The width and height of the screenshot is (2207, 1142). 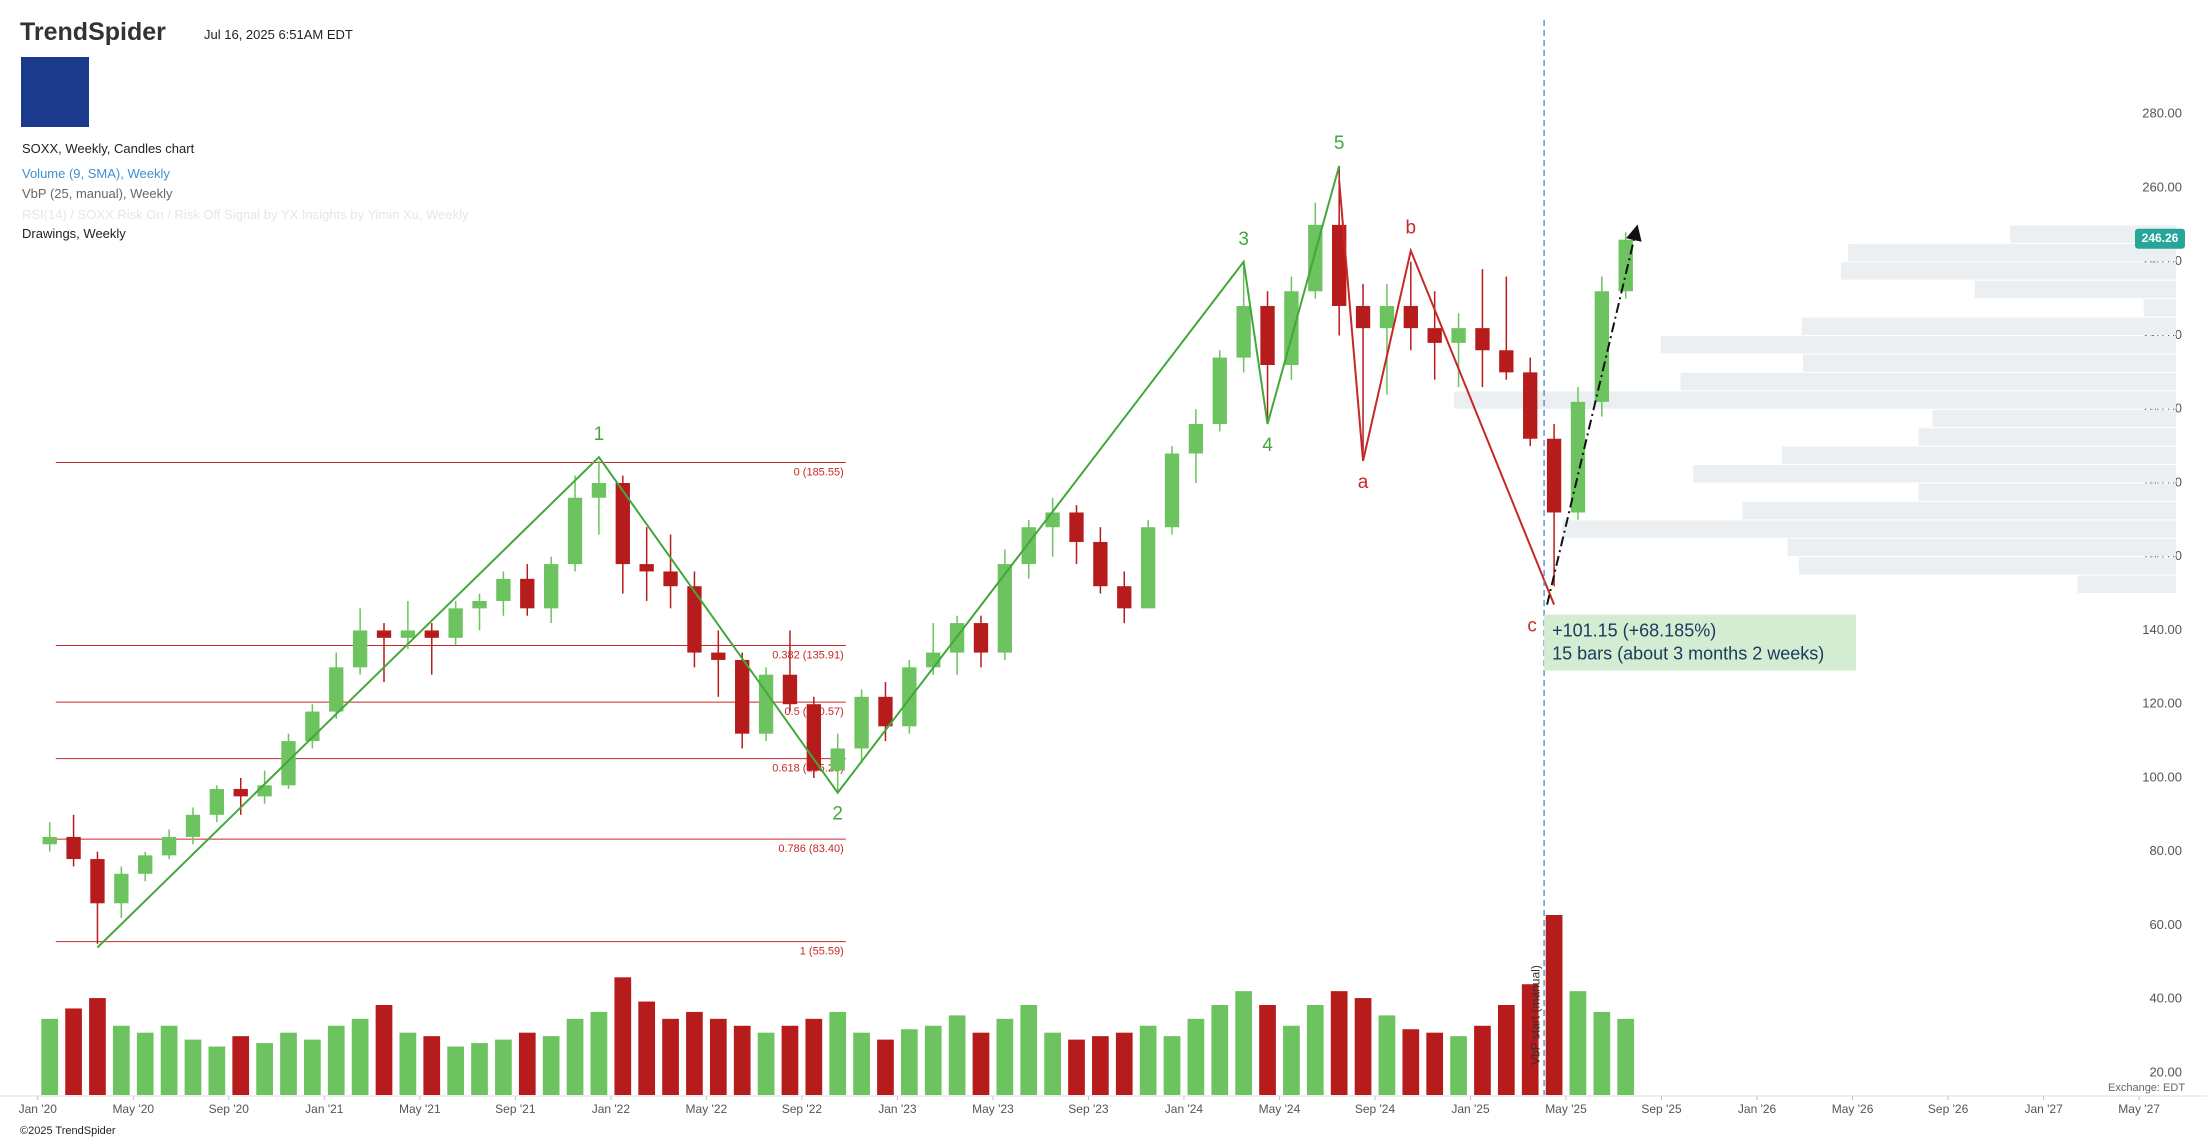 I want to click on wave-label: 3, so click(x=1243, y=239).